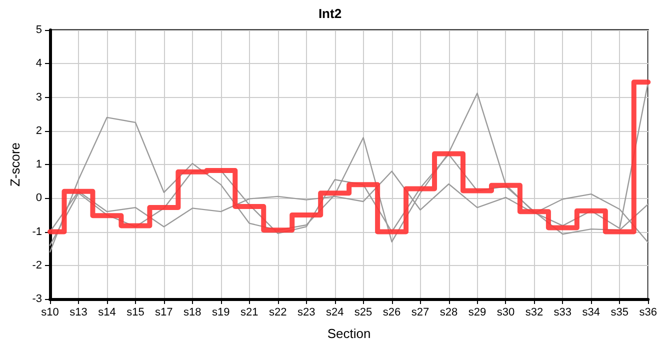  What do you see at coordinates (79, 312) in the screenshot?
I see `x-tick-label: s13` at bounding box center [79, 312].